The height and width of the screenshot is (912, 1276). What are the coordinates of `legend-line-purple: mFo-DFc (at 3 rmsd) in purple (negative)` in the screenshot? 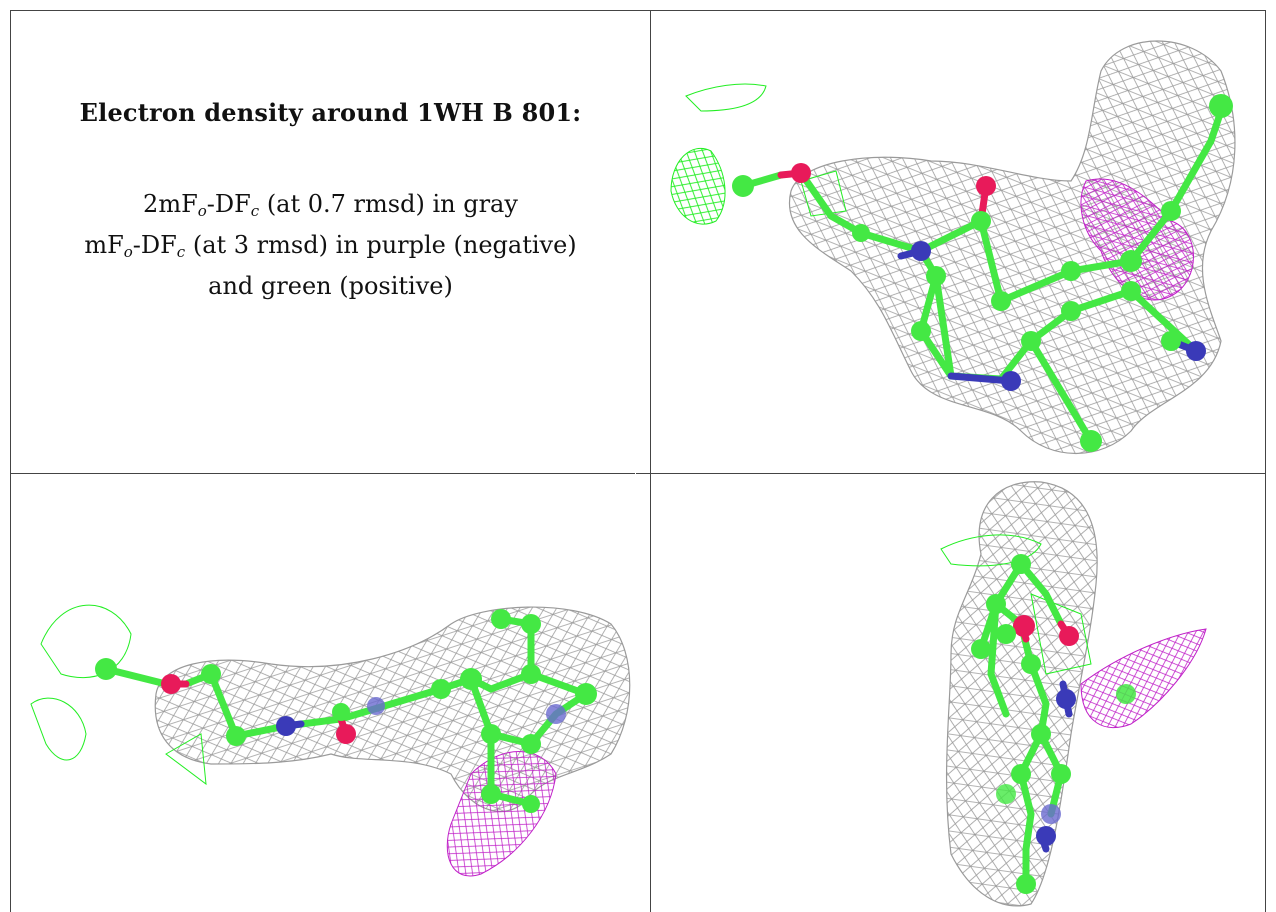 It's located at (330, 246).